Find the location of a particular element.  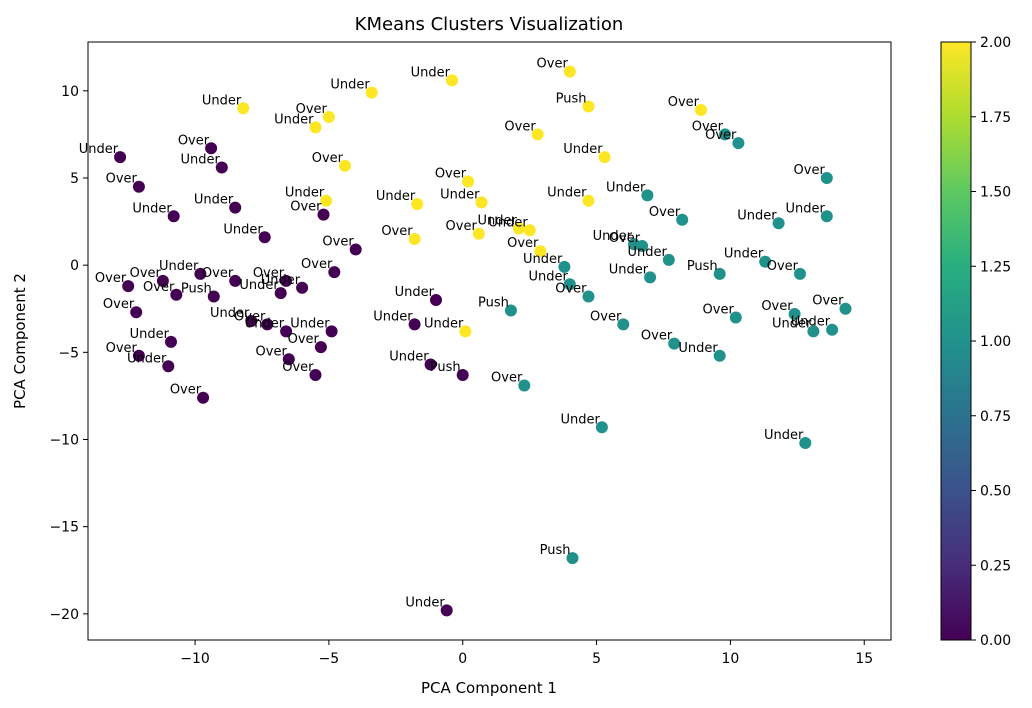

colorbar-tick-label: 1.75 is located at coordinates (995, 118).